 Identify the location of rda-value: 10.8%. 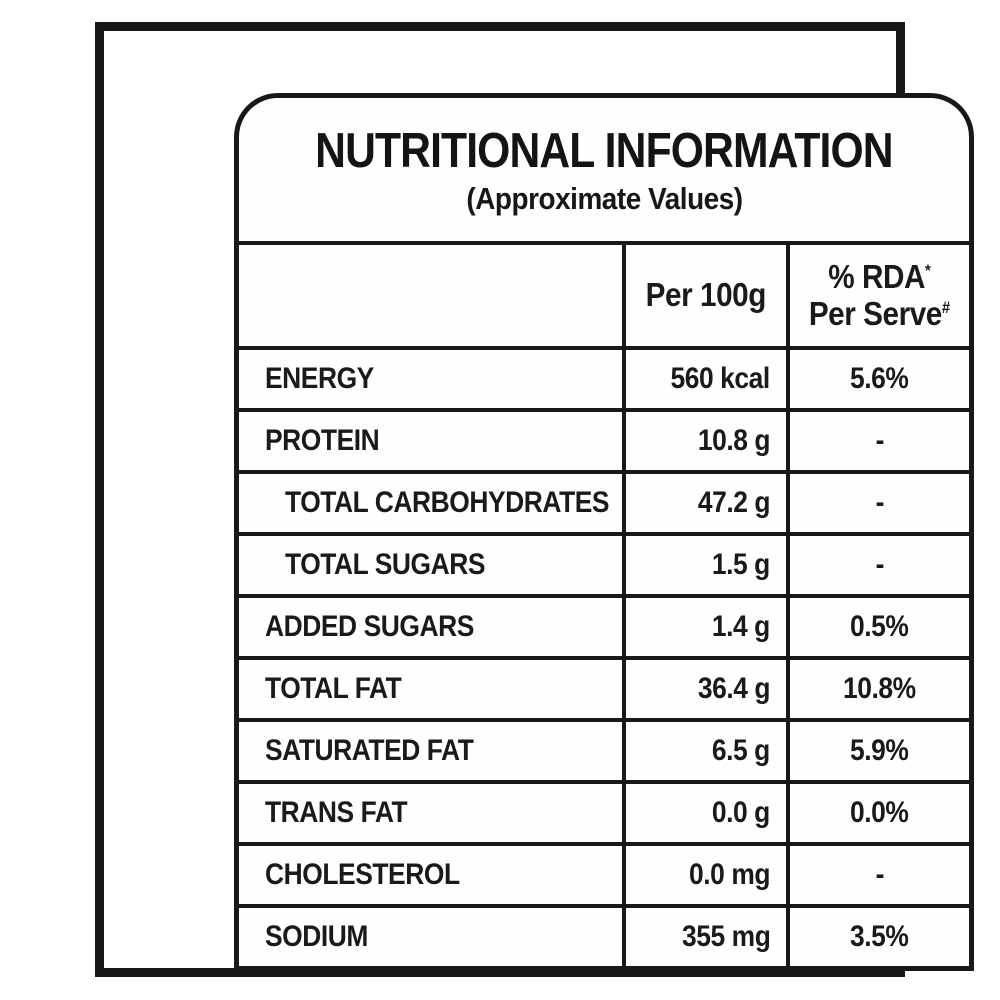
(877, 687).